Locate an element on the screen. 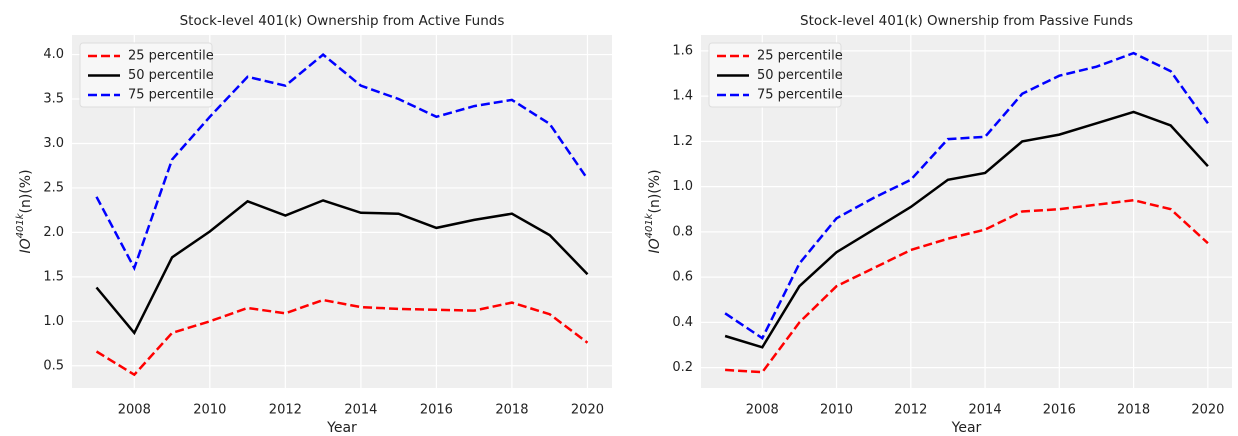 The image size is (1238, 436). y-tick-label: 4.0 is located at coordinates (53, 54).